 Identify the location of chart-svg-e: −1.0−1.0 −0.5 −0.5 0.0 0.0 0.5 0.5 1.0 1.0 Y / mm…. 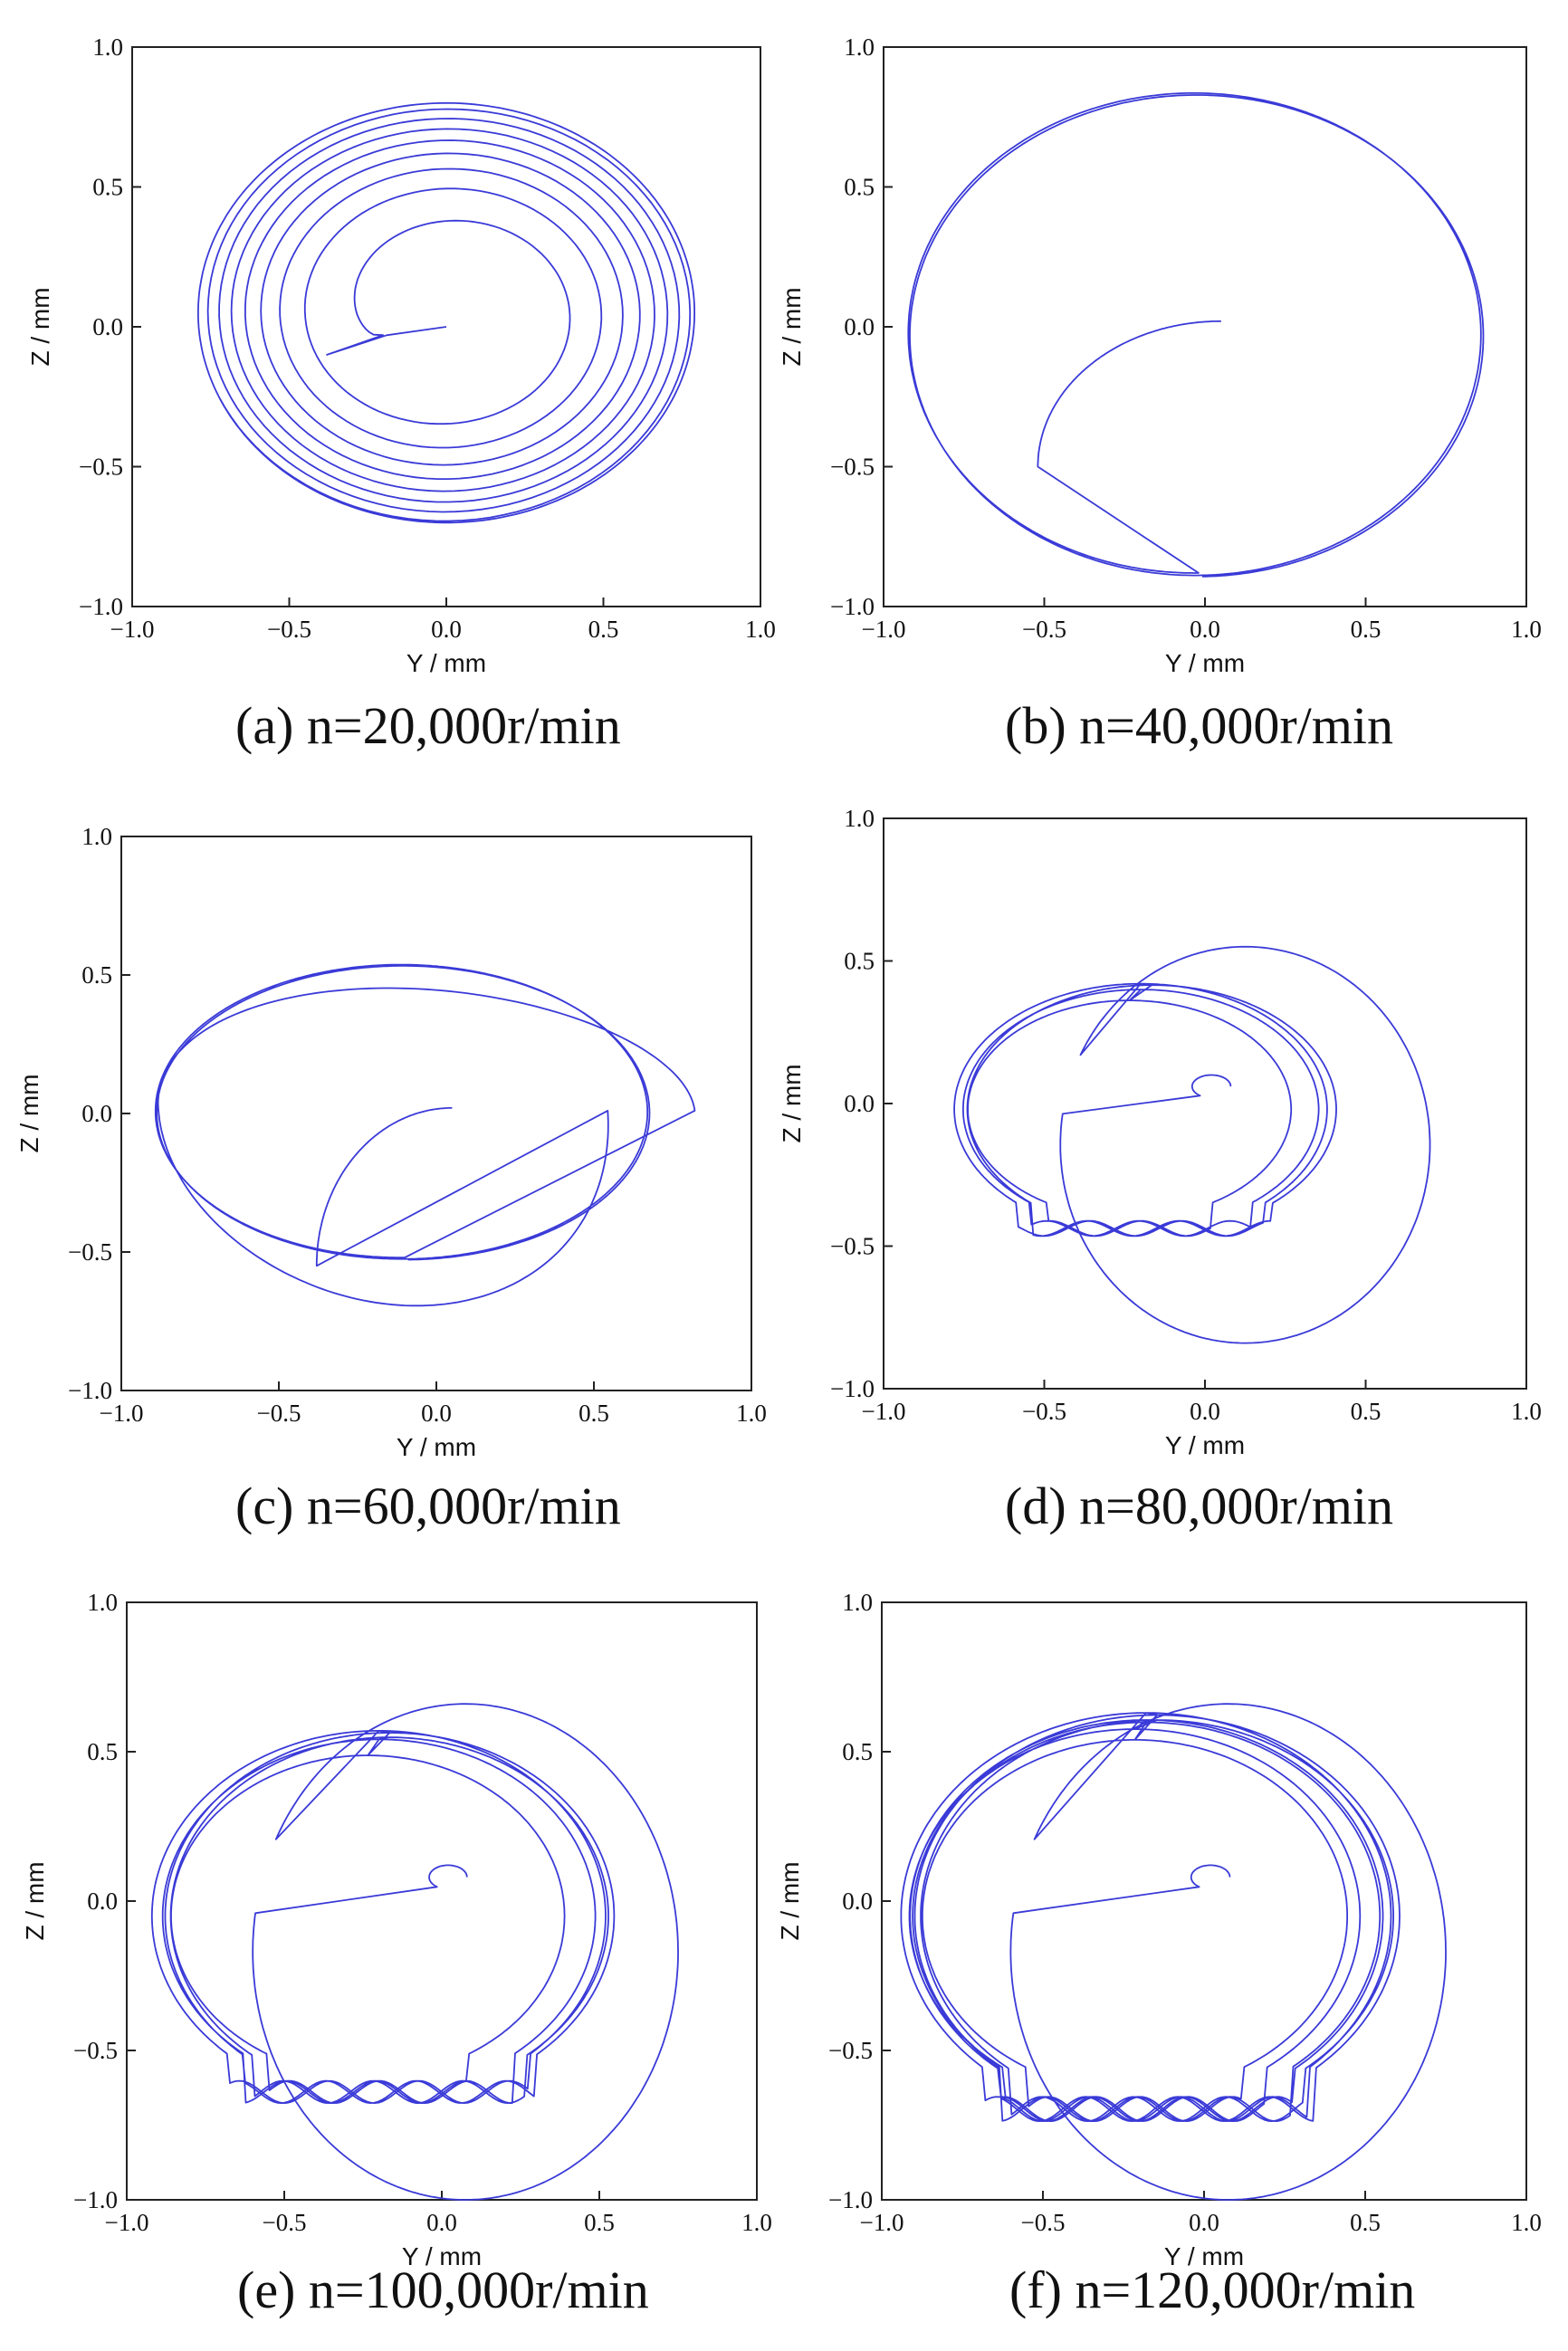
(396, 1929).